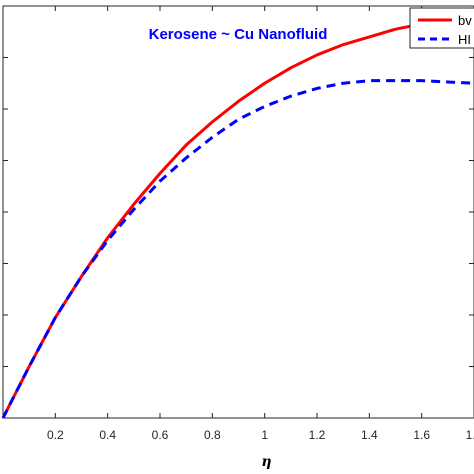  Describe the element at coordinates (264, 435) in the screenshot. I see `x-tick-label: 1` at that location.